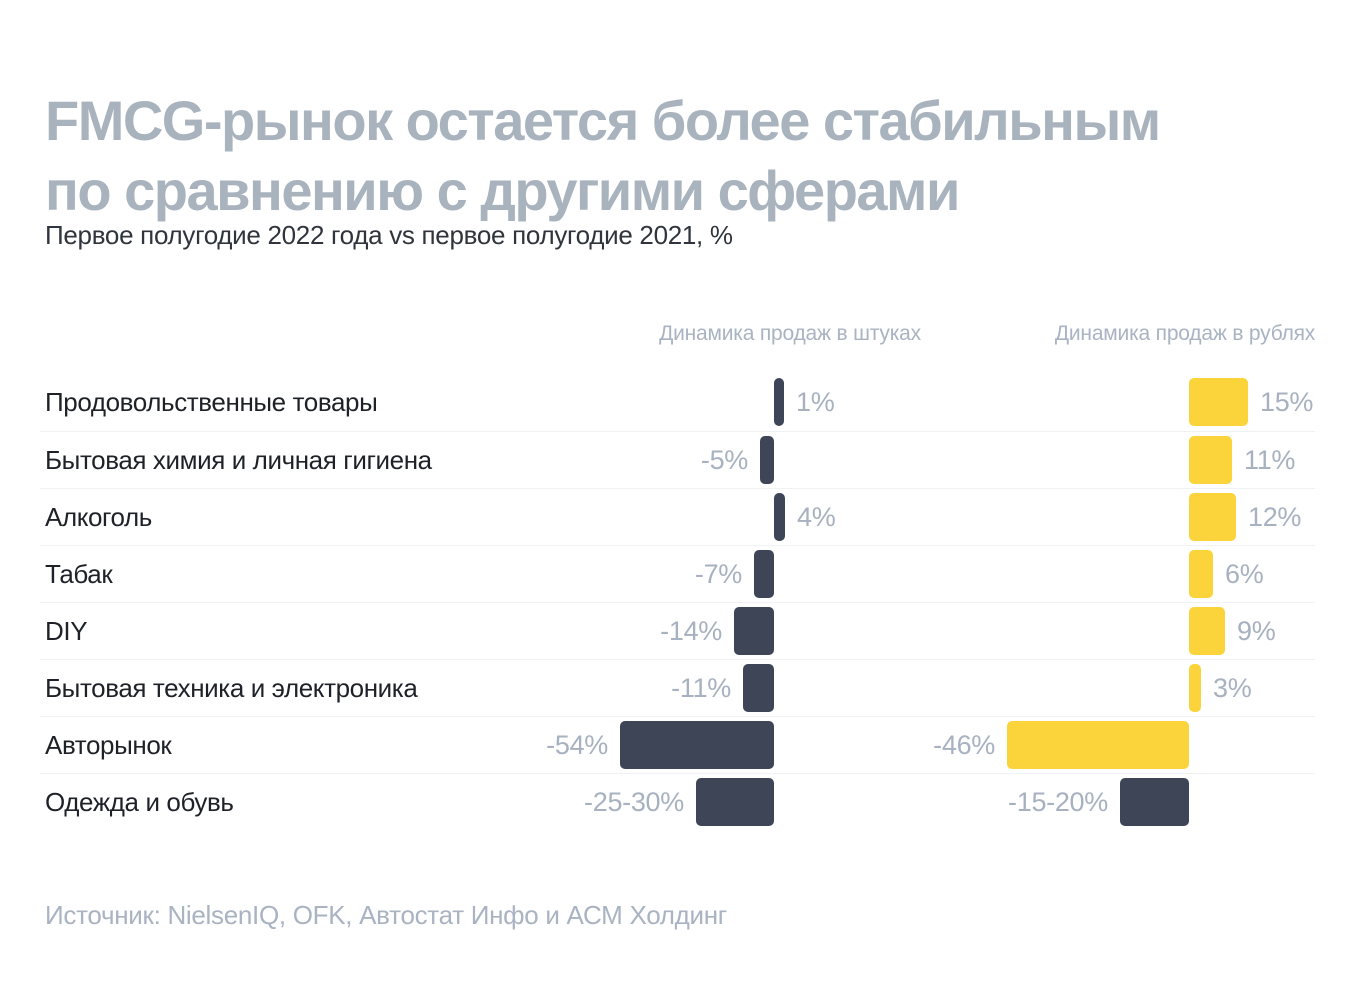 The height and width of the screenshot is (991, 1360). Describe the element at coordinates (139, 802) in the screenshot. I see `category-label: Одежда и обувь` at that location.